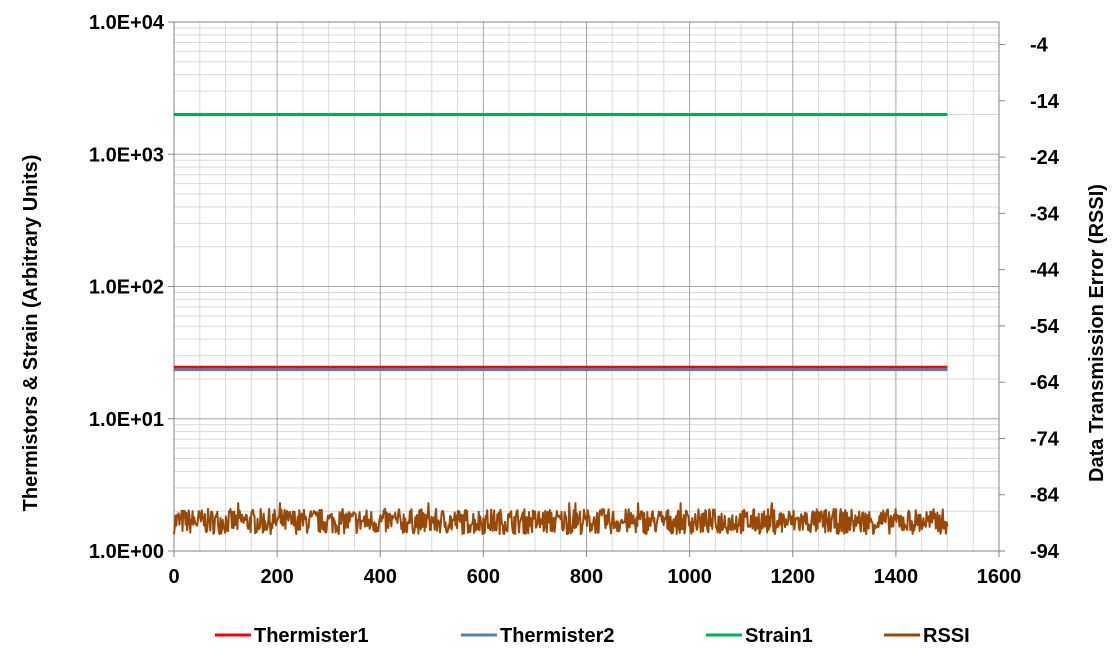  What do you see at coordinates (1045, 327) in the screenshot?
I see `right-y-tick-label: -54` at bounding box center [1045, 327].